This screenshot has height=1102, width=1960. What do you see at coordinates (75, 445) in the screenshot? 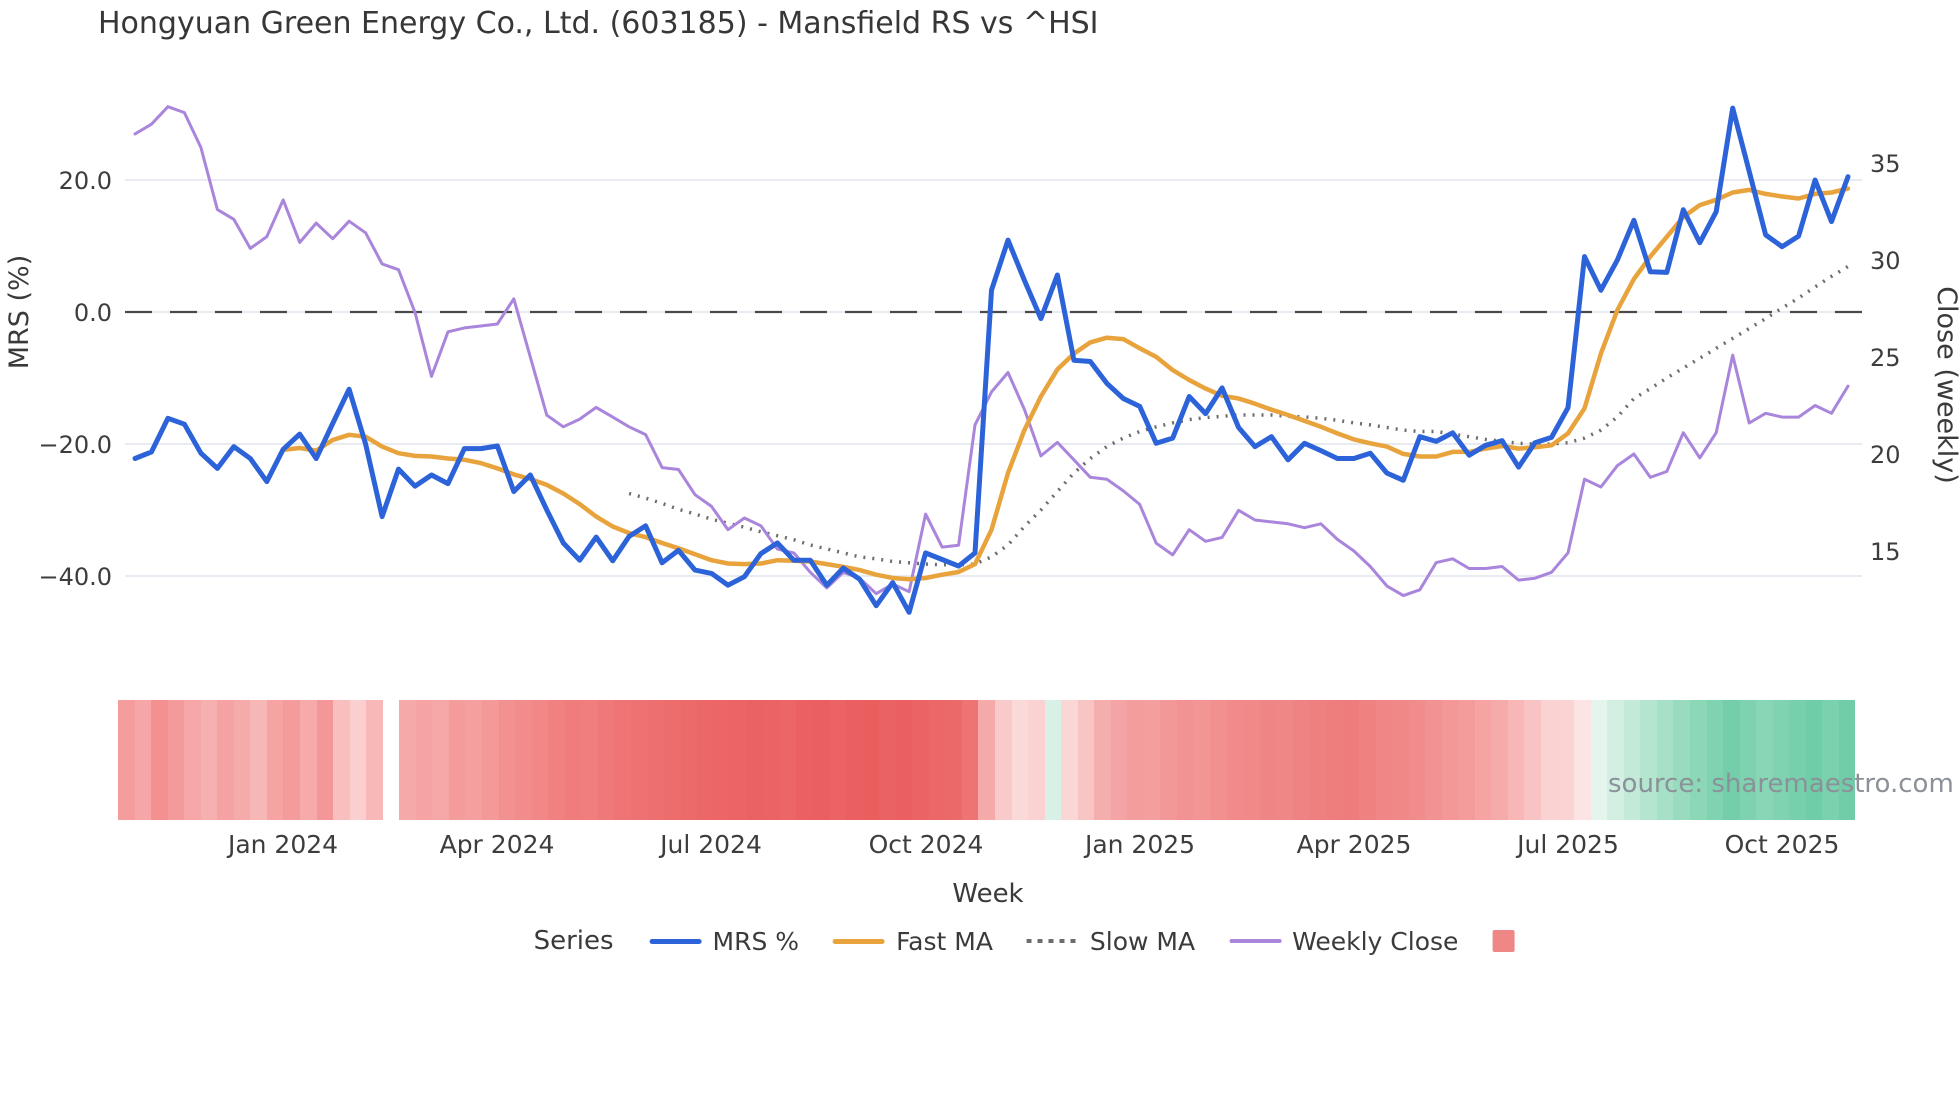
I see `left-axis-tick-label: −20.0` at bounding box center [75, 445].